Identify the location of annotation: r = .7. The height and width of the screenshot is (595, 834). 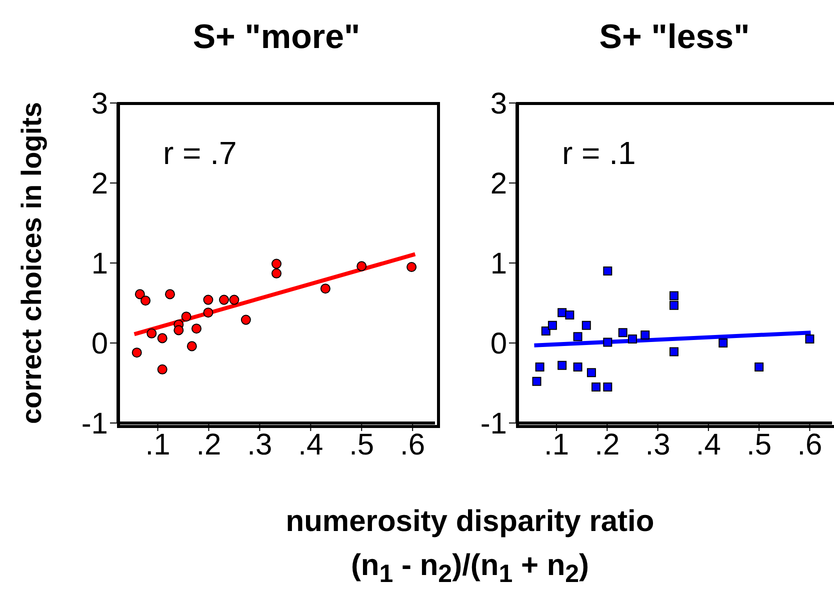
(200, 153).